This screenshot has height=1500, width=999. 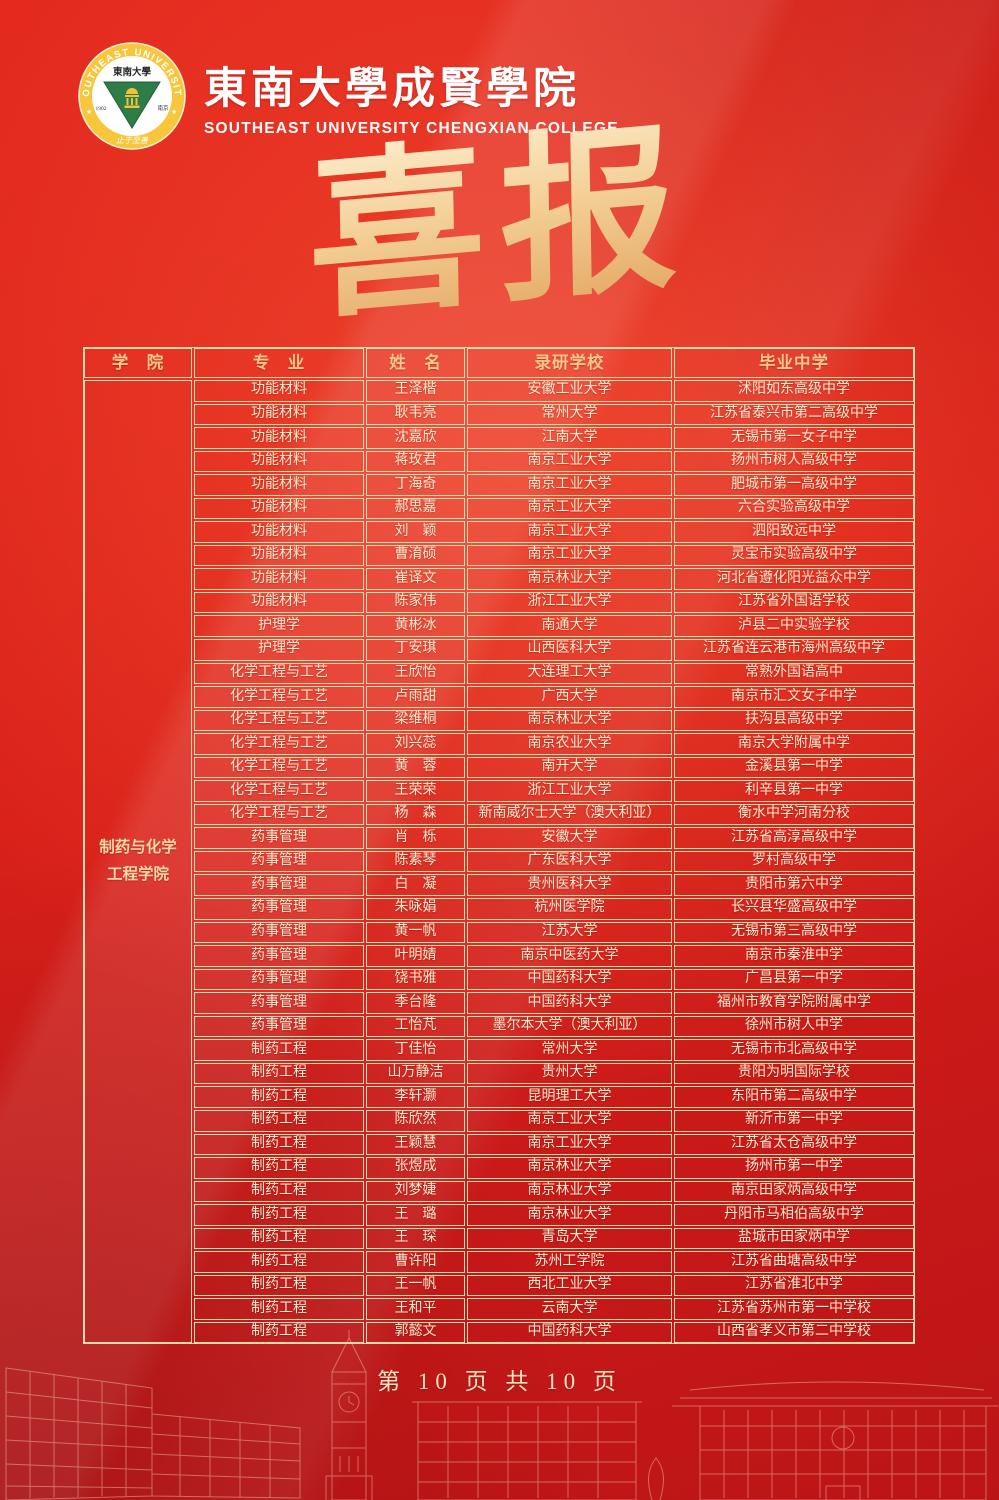 What do you see at coordinates (415, 1026) in the screenshot?
I see `name-cell: 工怡芃` at bounding box center [415, 1026].